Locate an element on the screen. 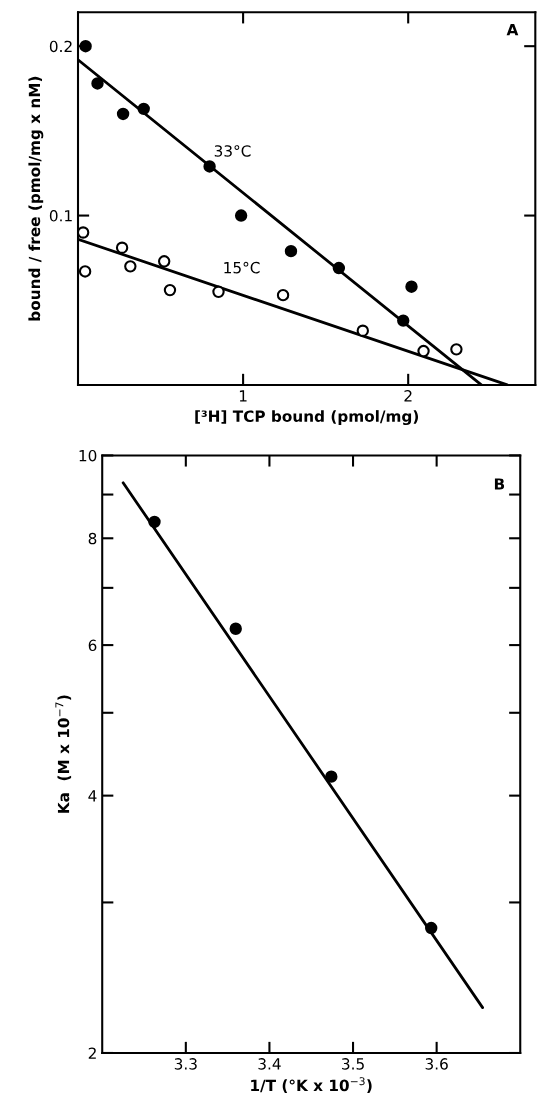 This screenshot has width=538, height=1119. y-tick-label: 0.2 is located at coordinates (60, 46).